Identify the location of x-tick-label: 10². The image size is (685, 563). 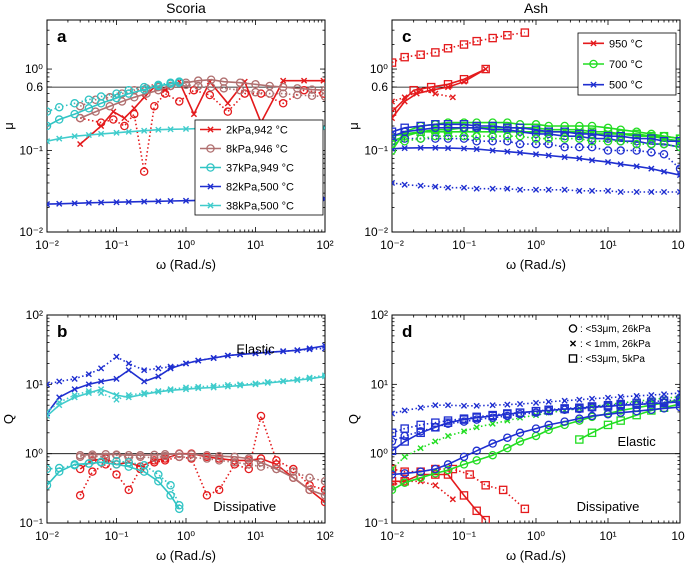
(324, 536).